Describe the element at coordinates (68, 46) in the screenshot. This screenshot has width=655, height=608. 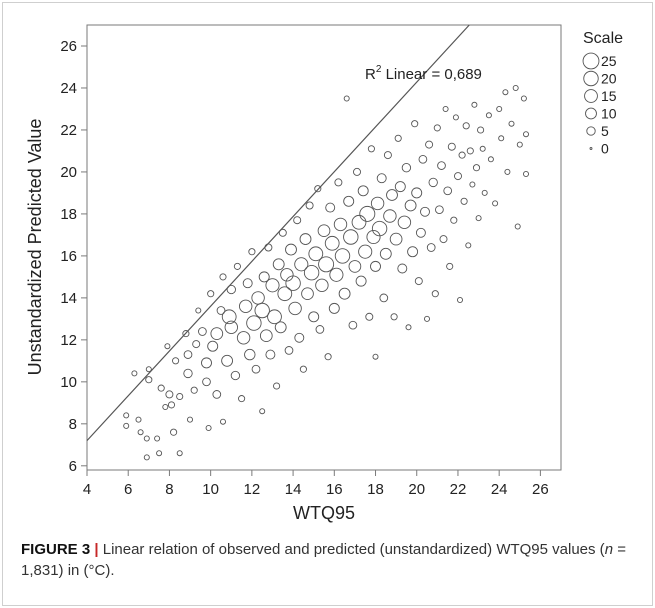
I see `y-tick-label: 26` at that location.